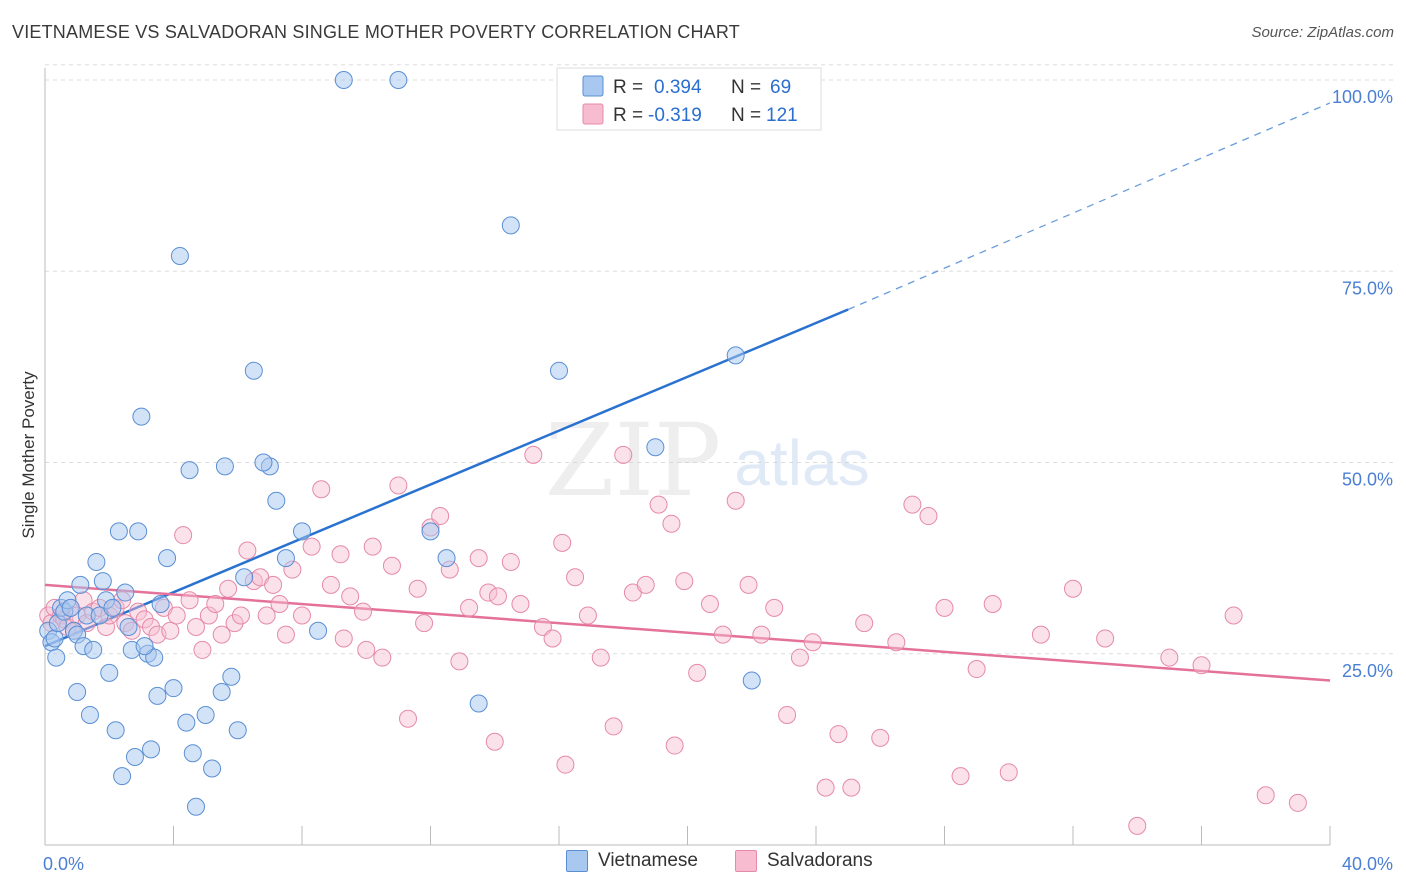 The width and height of the screenshot is (1406, 892). Describe the element at coordinates (801, 463) in the screenshot. I see `watermark-atlas: atlas` at that location.